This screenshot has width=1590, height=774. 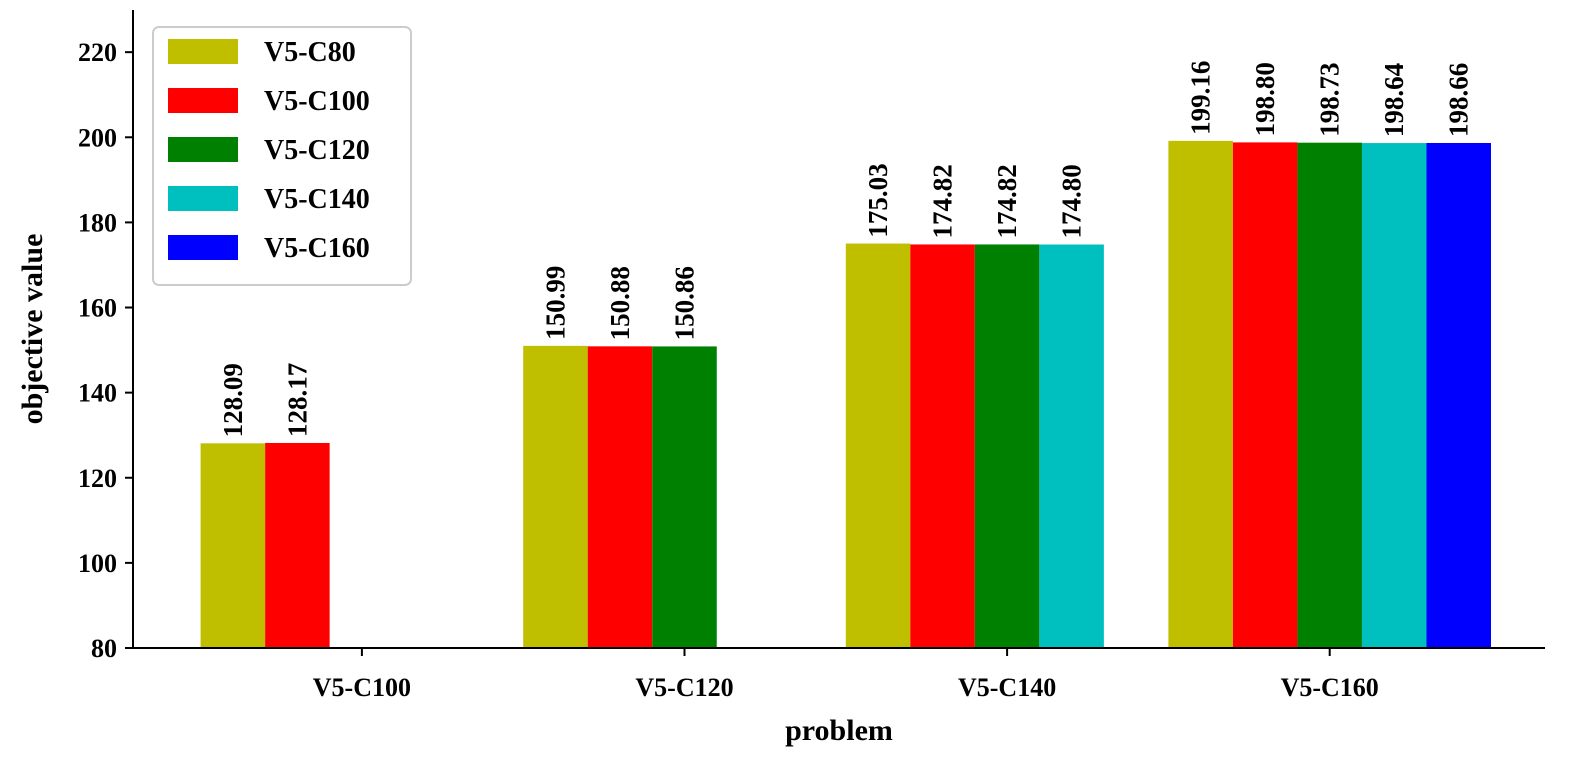 I want to click on bar-value-label-v5-c100-v5-c140: 174.82, so click(x=943, y=201).